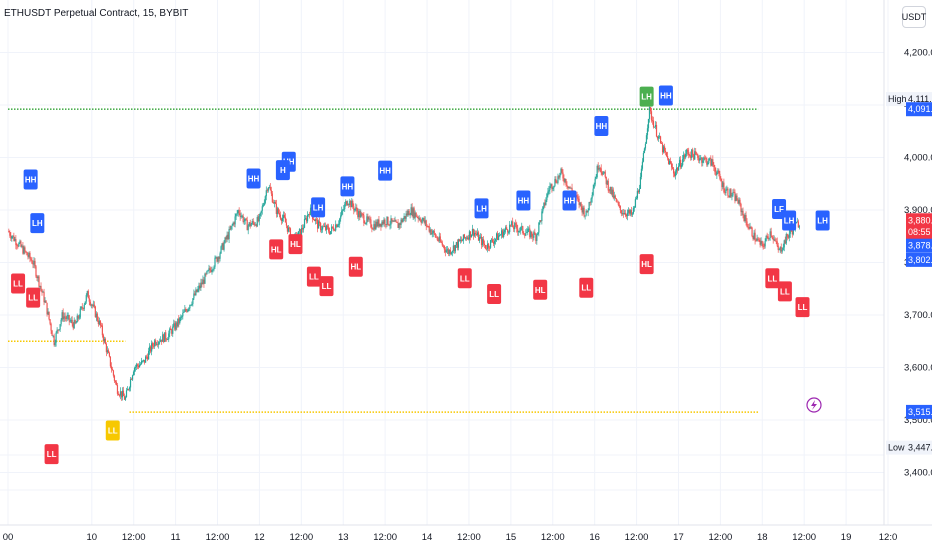 The width and height of the screenshot is (932, 550). Describe the element at coordinates (494, 294) in the screenshot. I see `structure-marker: LL` at that location.